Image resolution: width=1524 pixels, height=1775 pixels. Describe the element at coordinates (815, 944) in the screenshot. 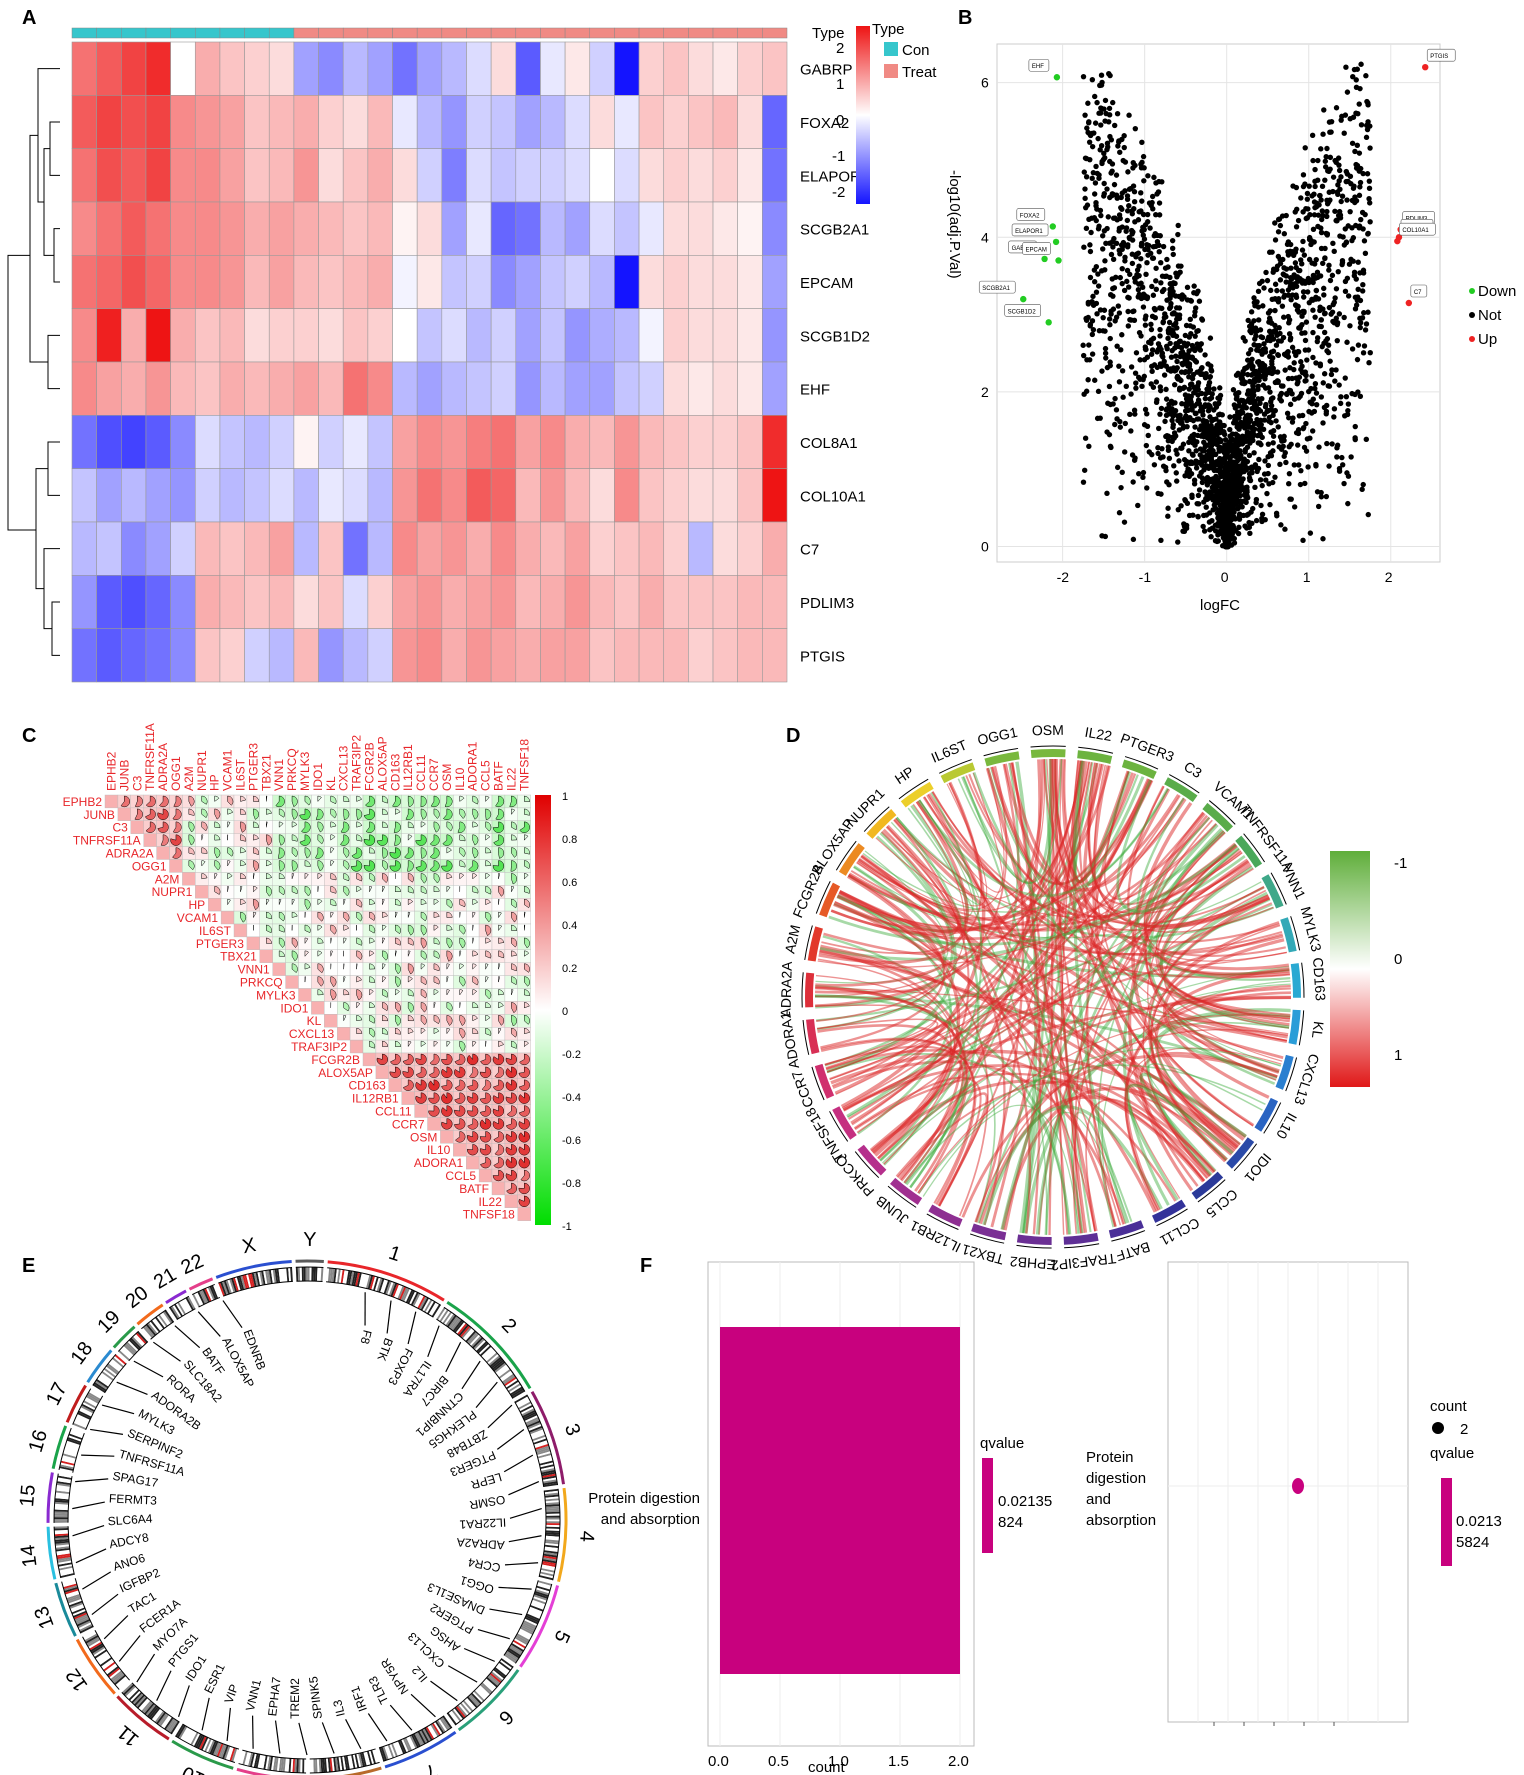

I see `chord-sector` at that location.